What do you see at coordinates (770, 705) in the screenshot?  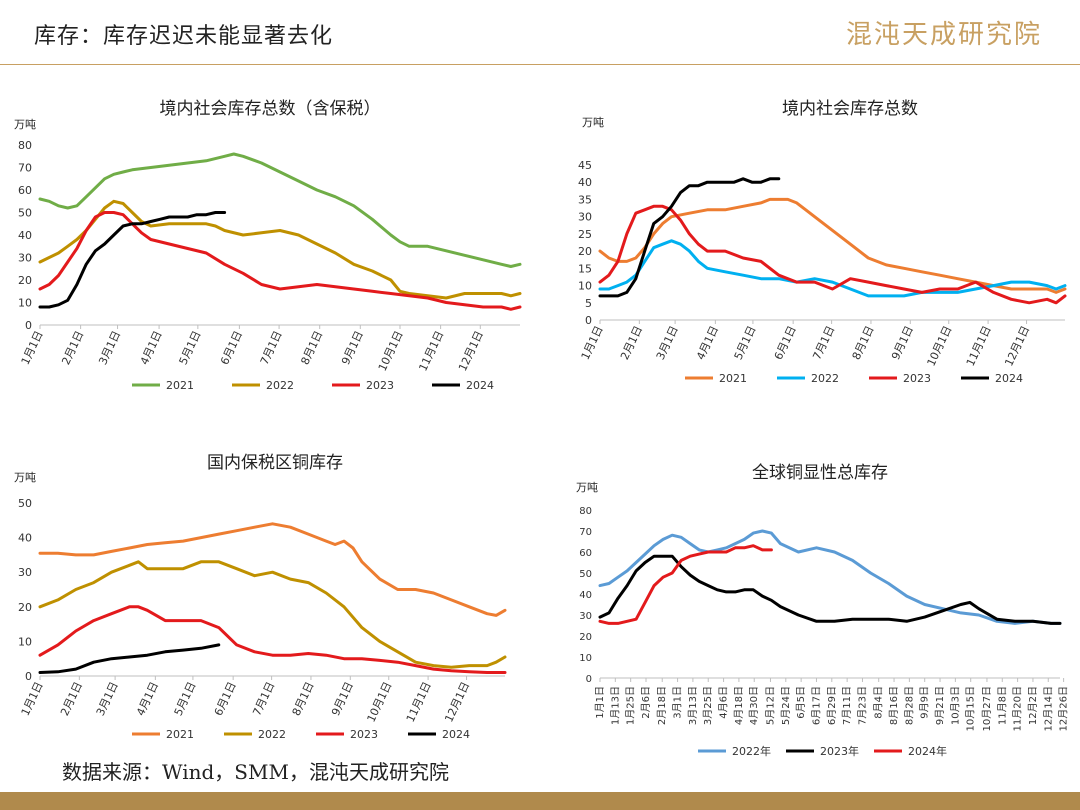 I see `x-tick-label: 5月12日` at bounding box center [770, 705].